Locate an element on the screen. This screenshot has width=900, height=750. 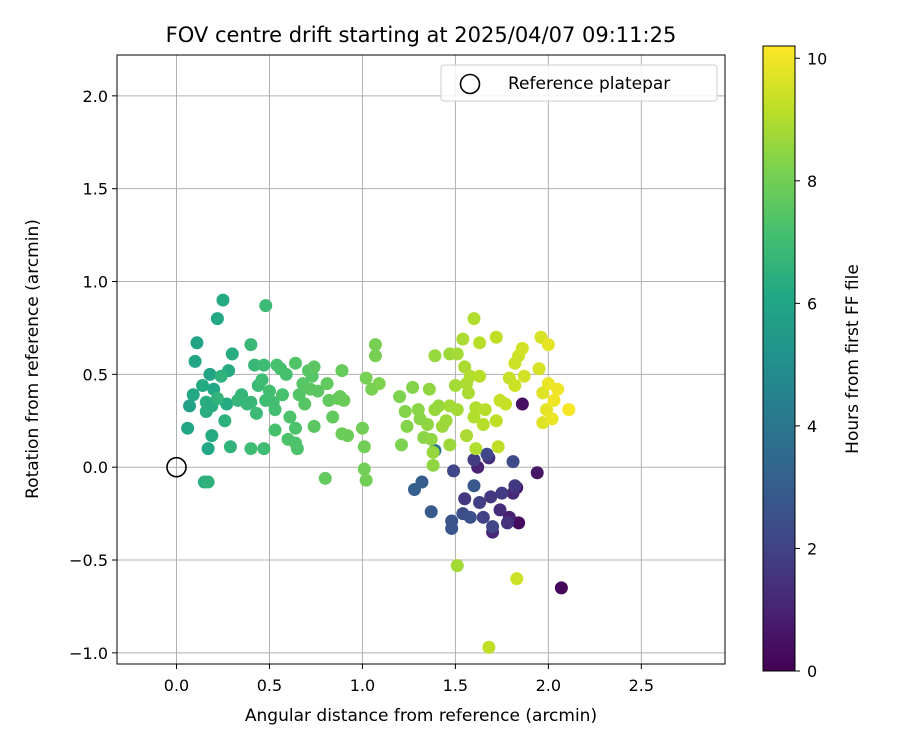
reference-platepar-point is located at coordinates (176, 467).